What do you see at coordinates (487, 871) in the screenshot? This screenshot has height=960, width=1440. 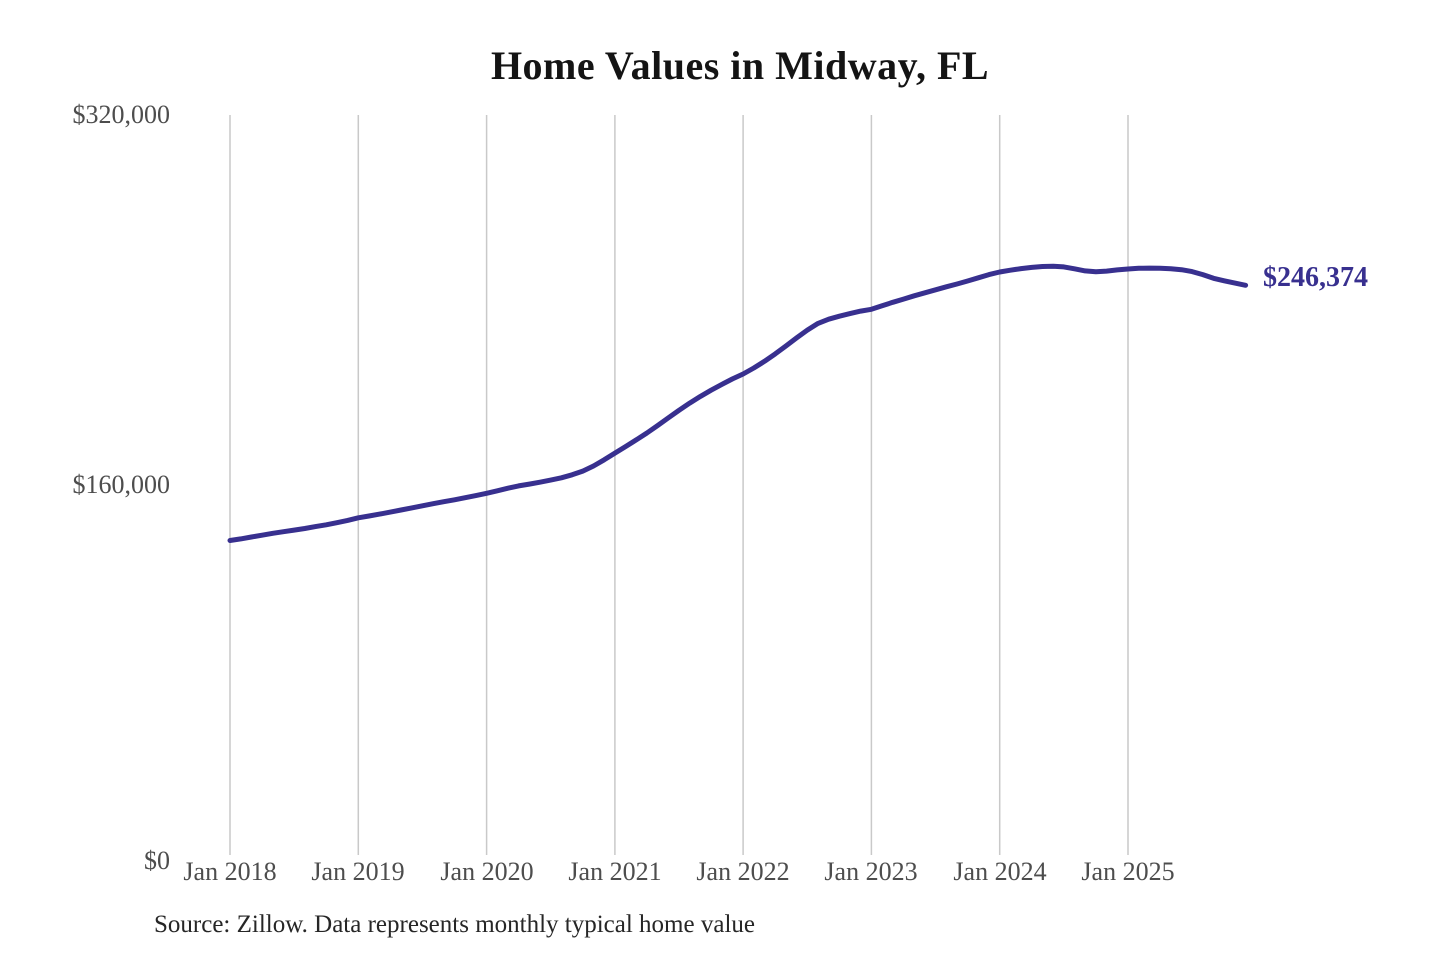 I see `x-axis-label-jan-2020: Jan 2020` at bounding box center [487, 871].